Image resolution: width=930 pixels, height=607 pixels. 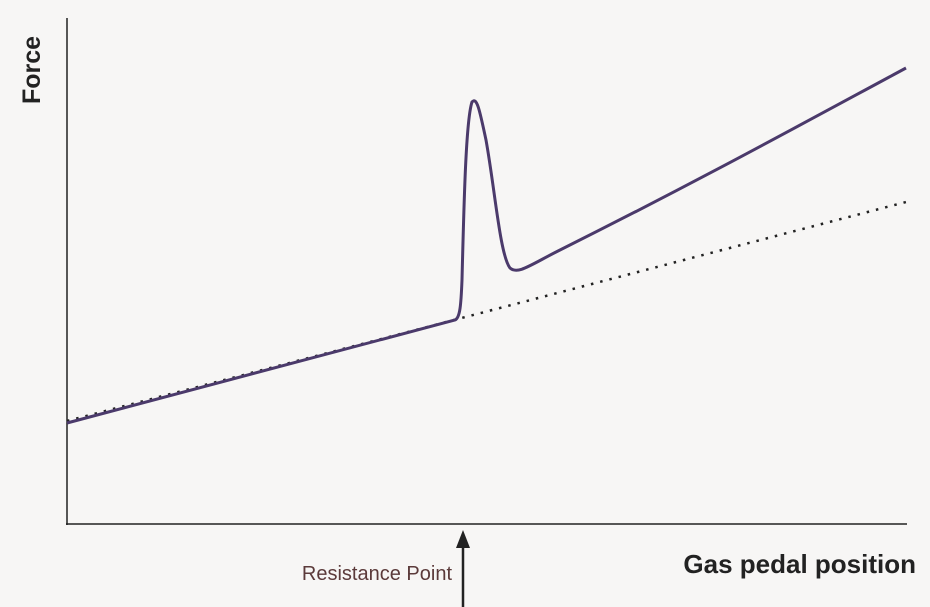 What do you see at coordinates (377, 574) in the screenshot?
I see `annotation: Resistance Point` at bounding box center [377, 574].